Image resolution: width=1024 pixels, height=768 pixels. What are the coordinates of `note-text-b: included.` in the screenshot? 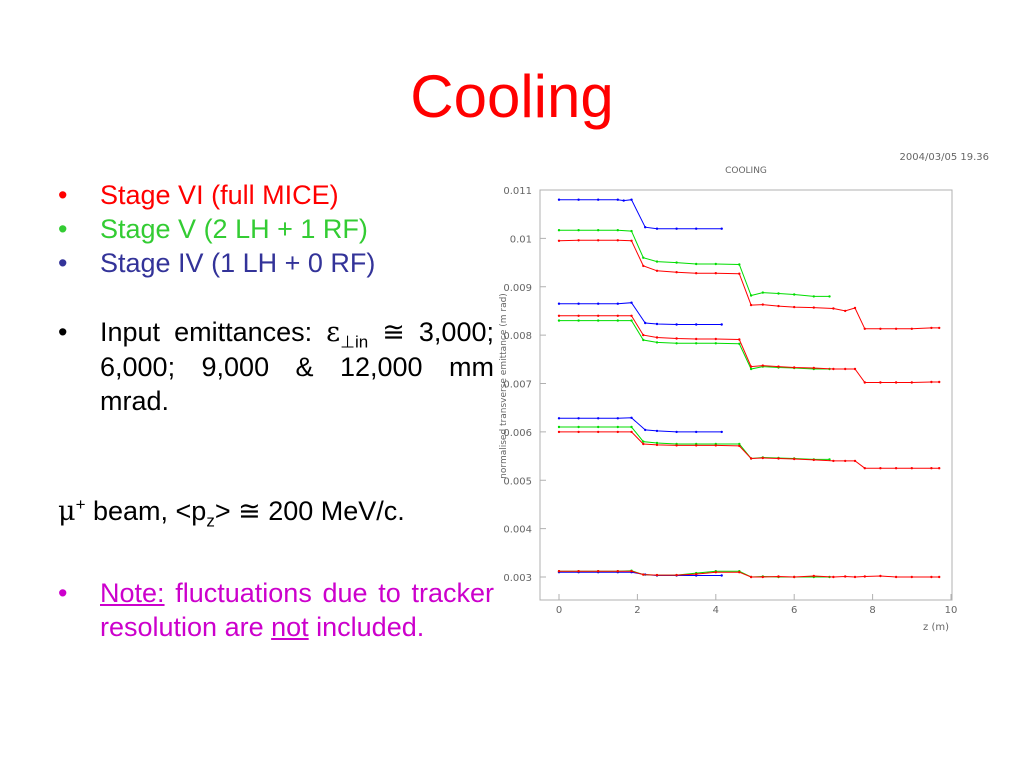 It's located at (366, 627).